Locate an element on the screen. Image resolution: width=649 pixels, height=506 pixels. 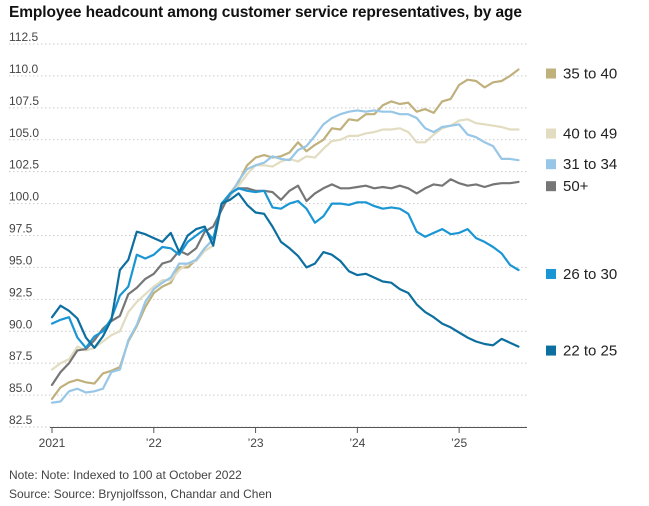
y-tick-label: 82.5 is located at coordinates (21, 420).